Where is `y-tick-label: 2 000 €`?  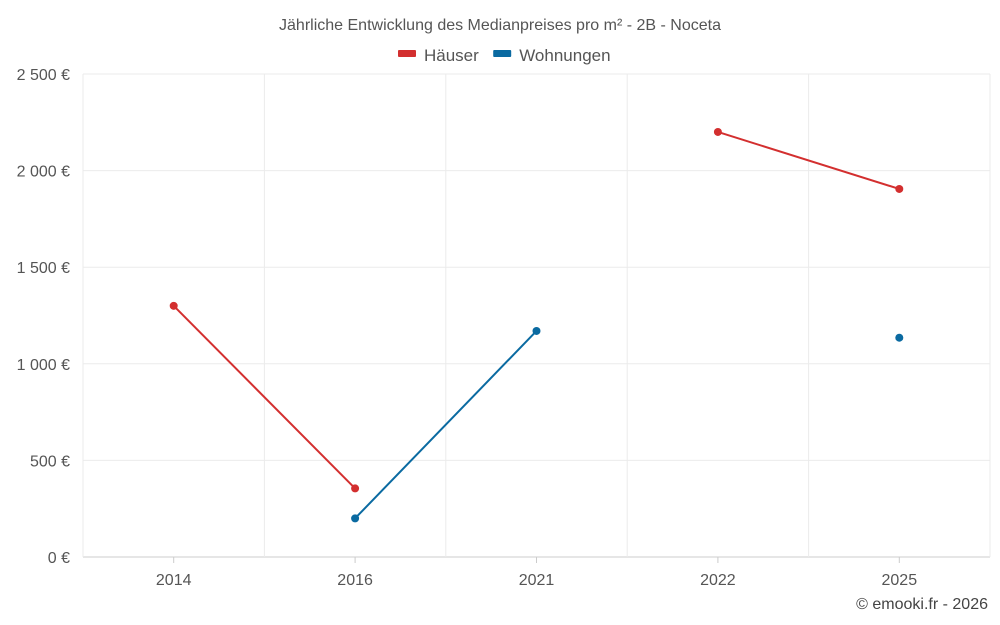 y-tick-label: 2 000 € is located at coordinates (43, 172).